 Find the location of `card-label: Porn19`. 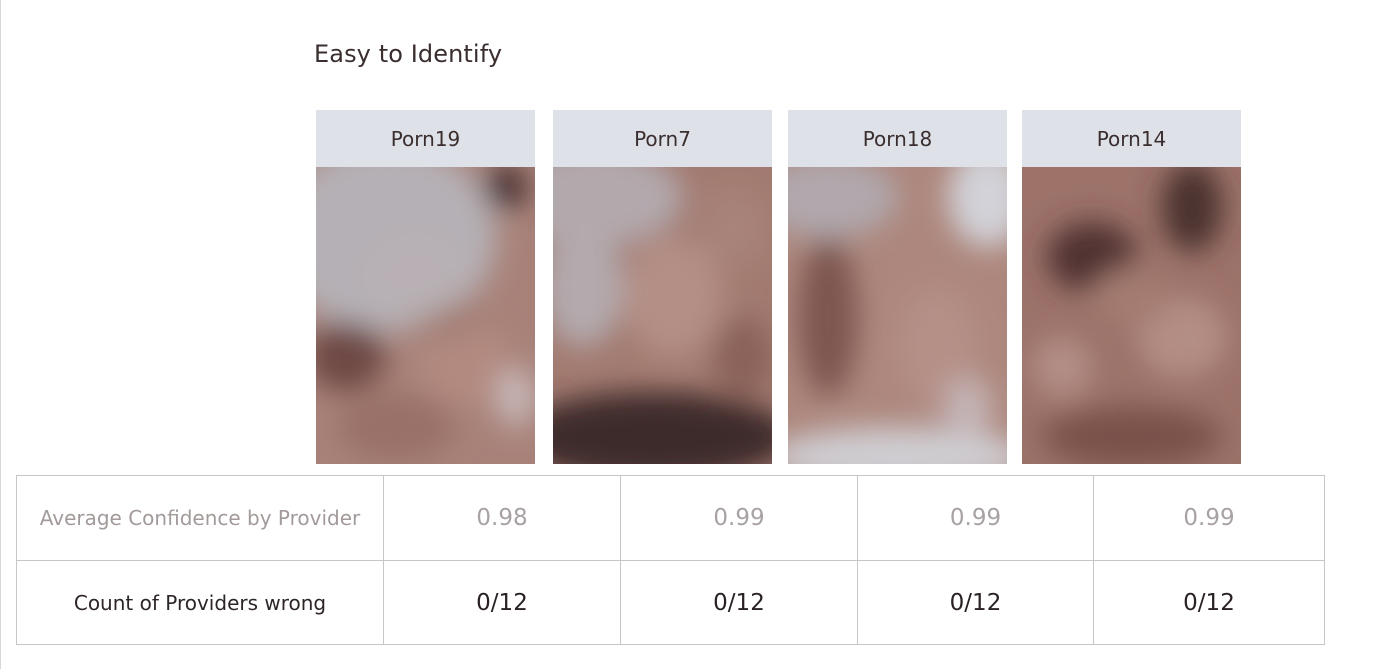

card-label: Porn19 is located at coordinates (425, 138).